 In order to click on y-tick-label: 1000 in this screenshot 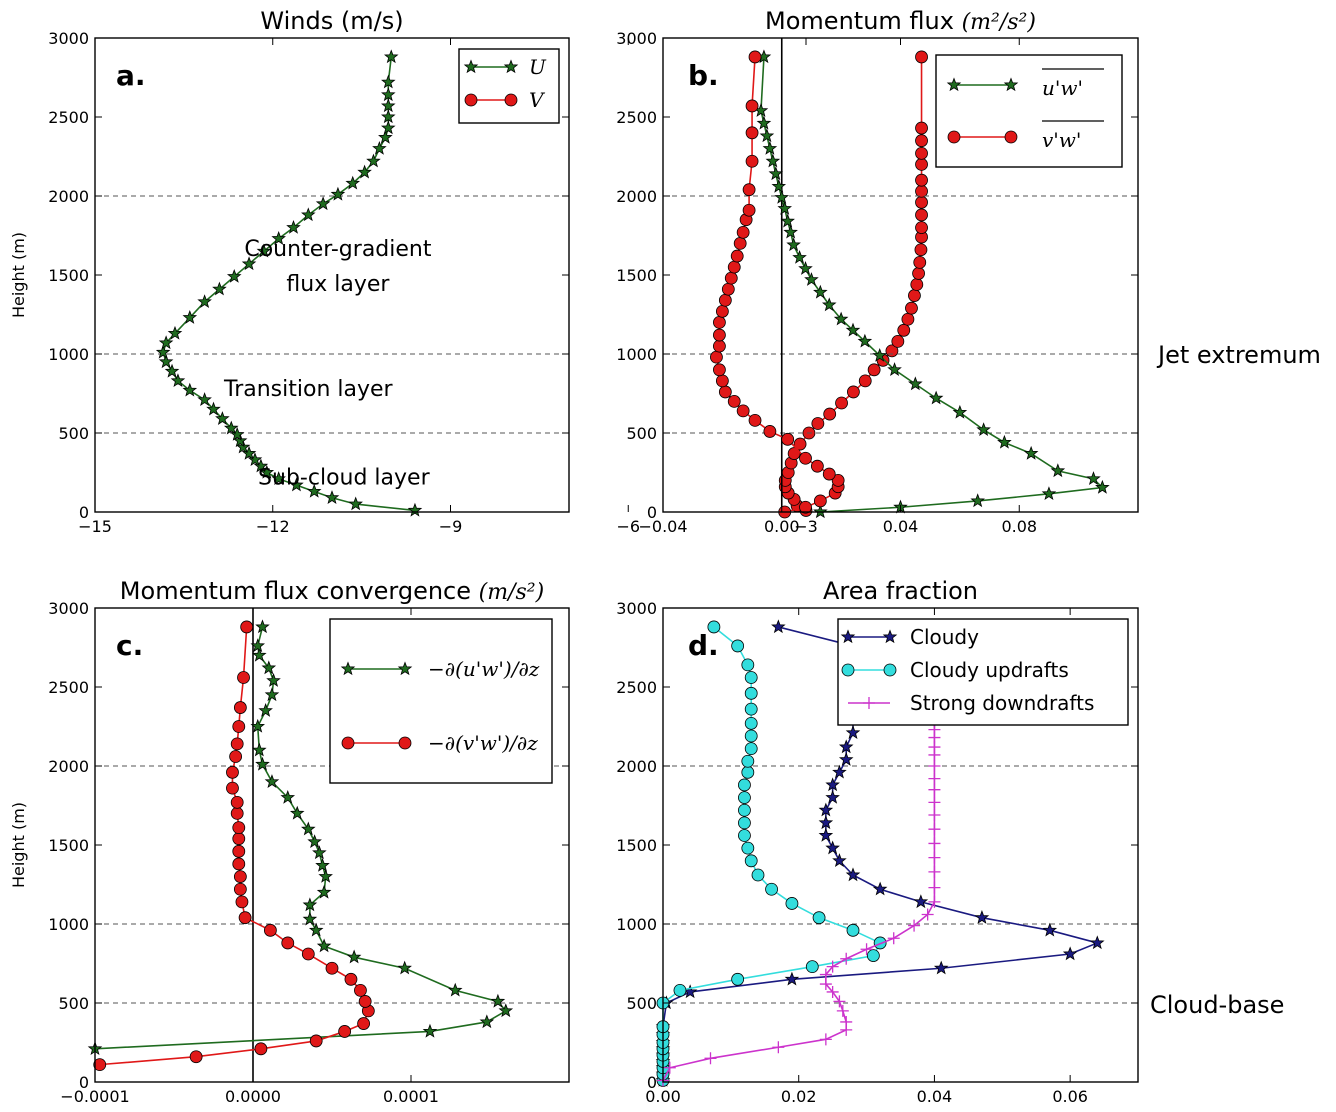, I will do `click(68, 354)`.